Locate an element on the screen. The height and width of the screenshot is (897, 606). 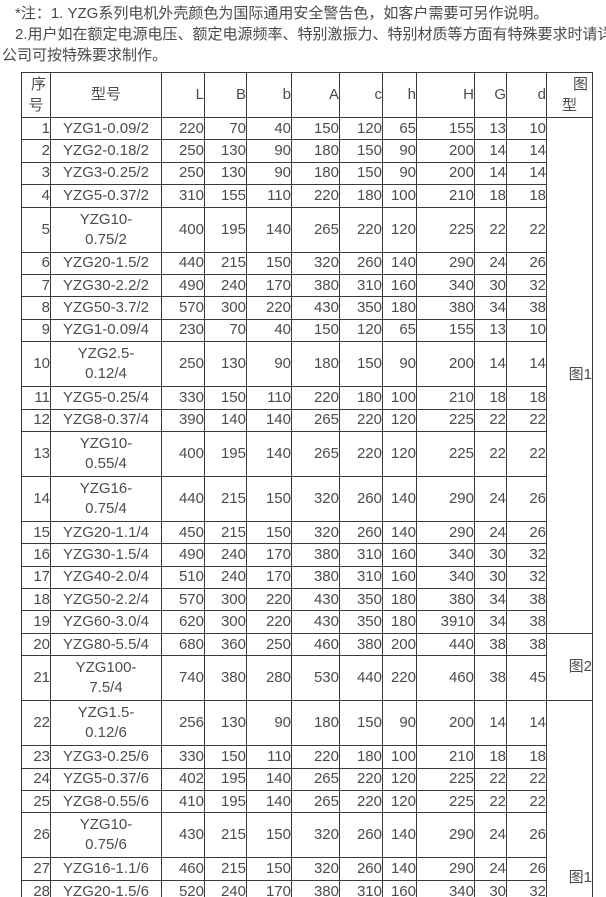
dim-cell-b: 220 is located at coordinates (269, 600).